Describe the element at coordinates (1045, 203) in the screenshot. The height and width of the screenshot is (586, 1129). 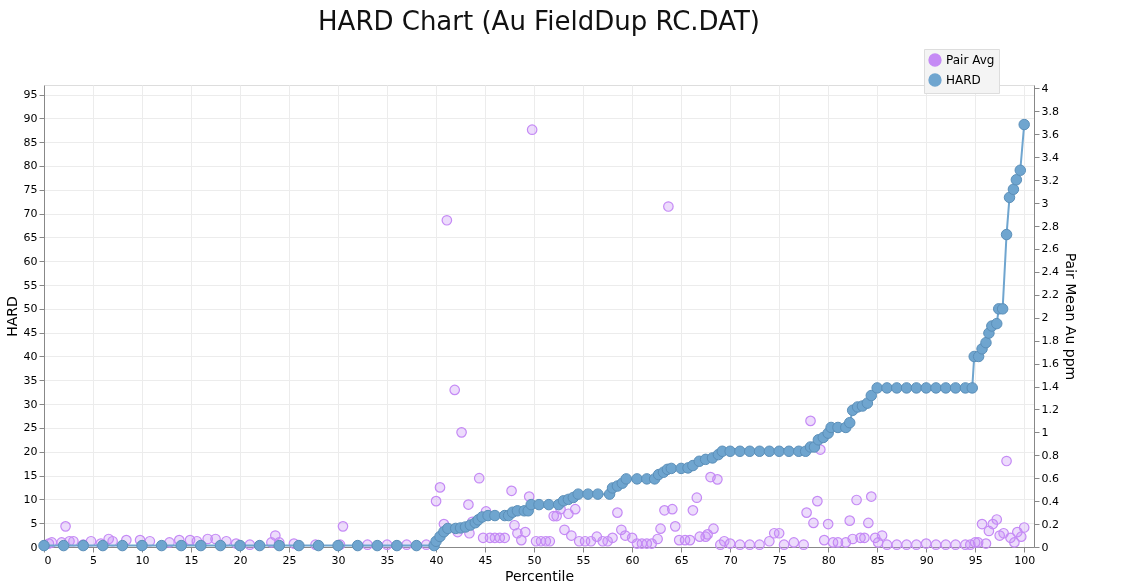
I see `y2-tick-label: 3` at that location.